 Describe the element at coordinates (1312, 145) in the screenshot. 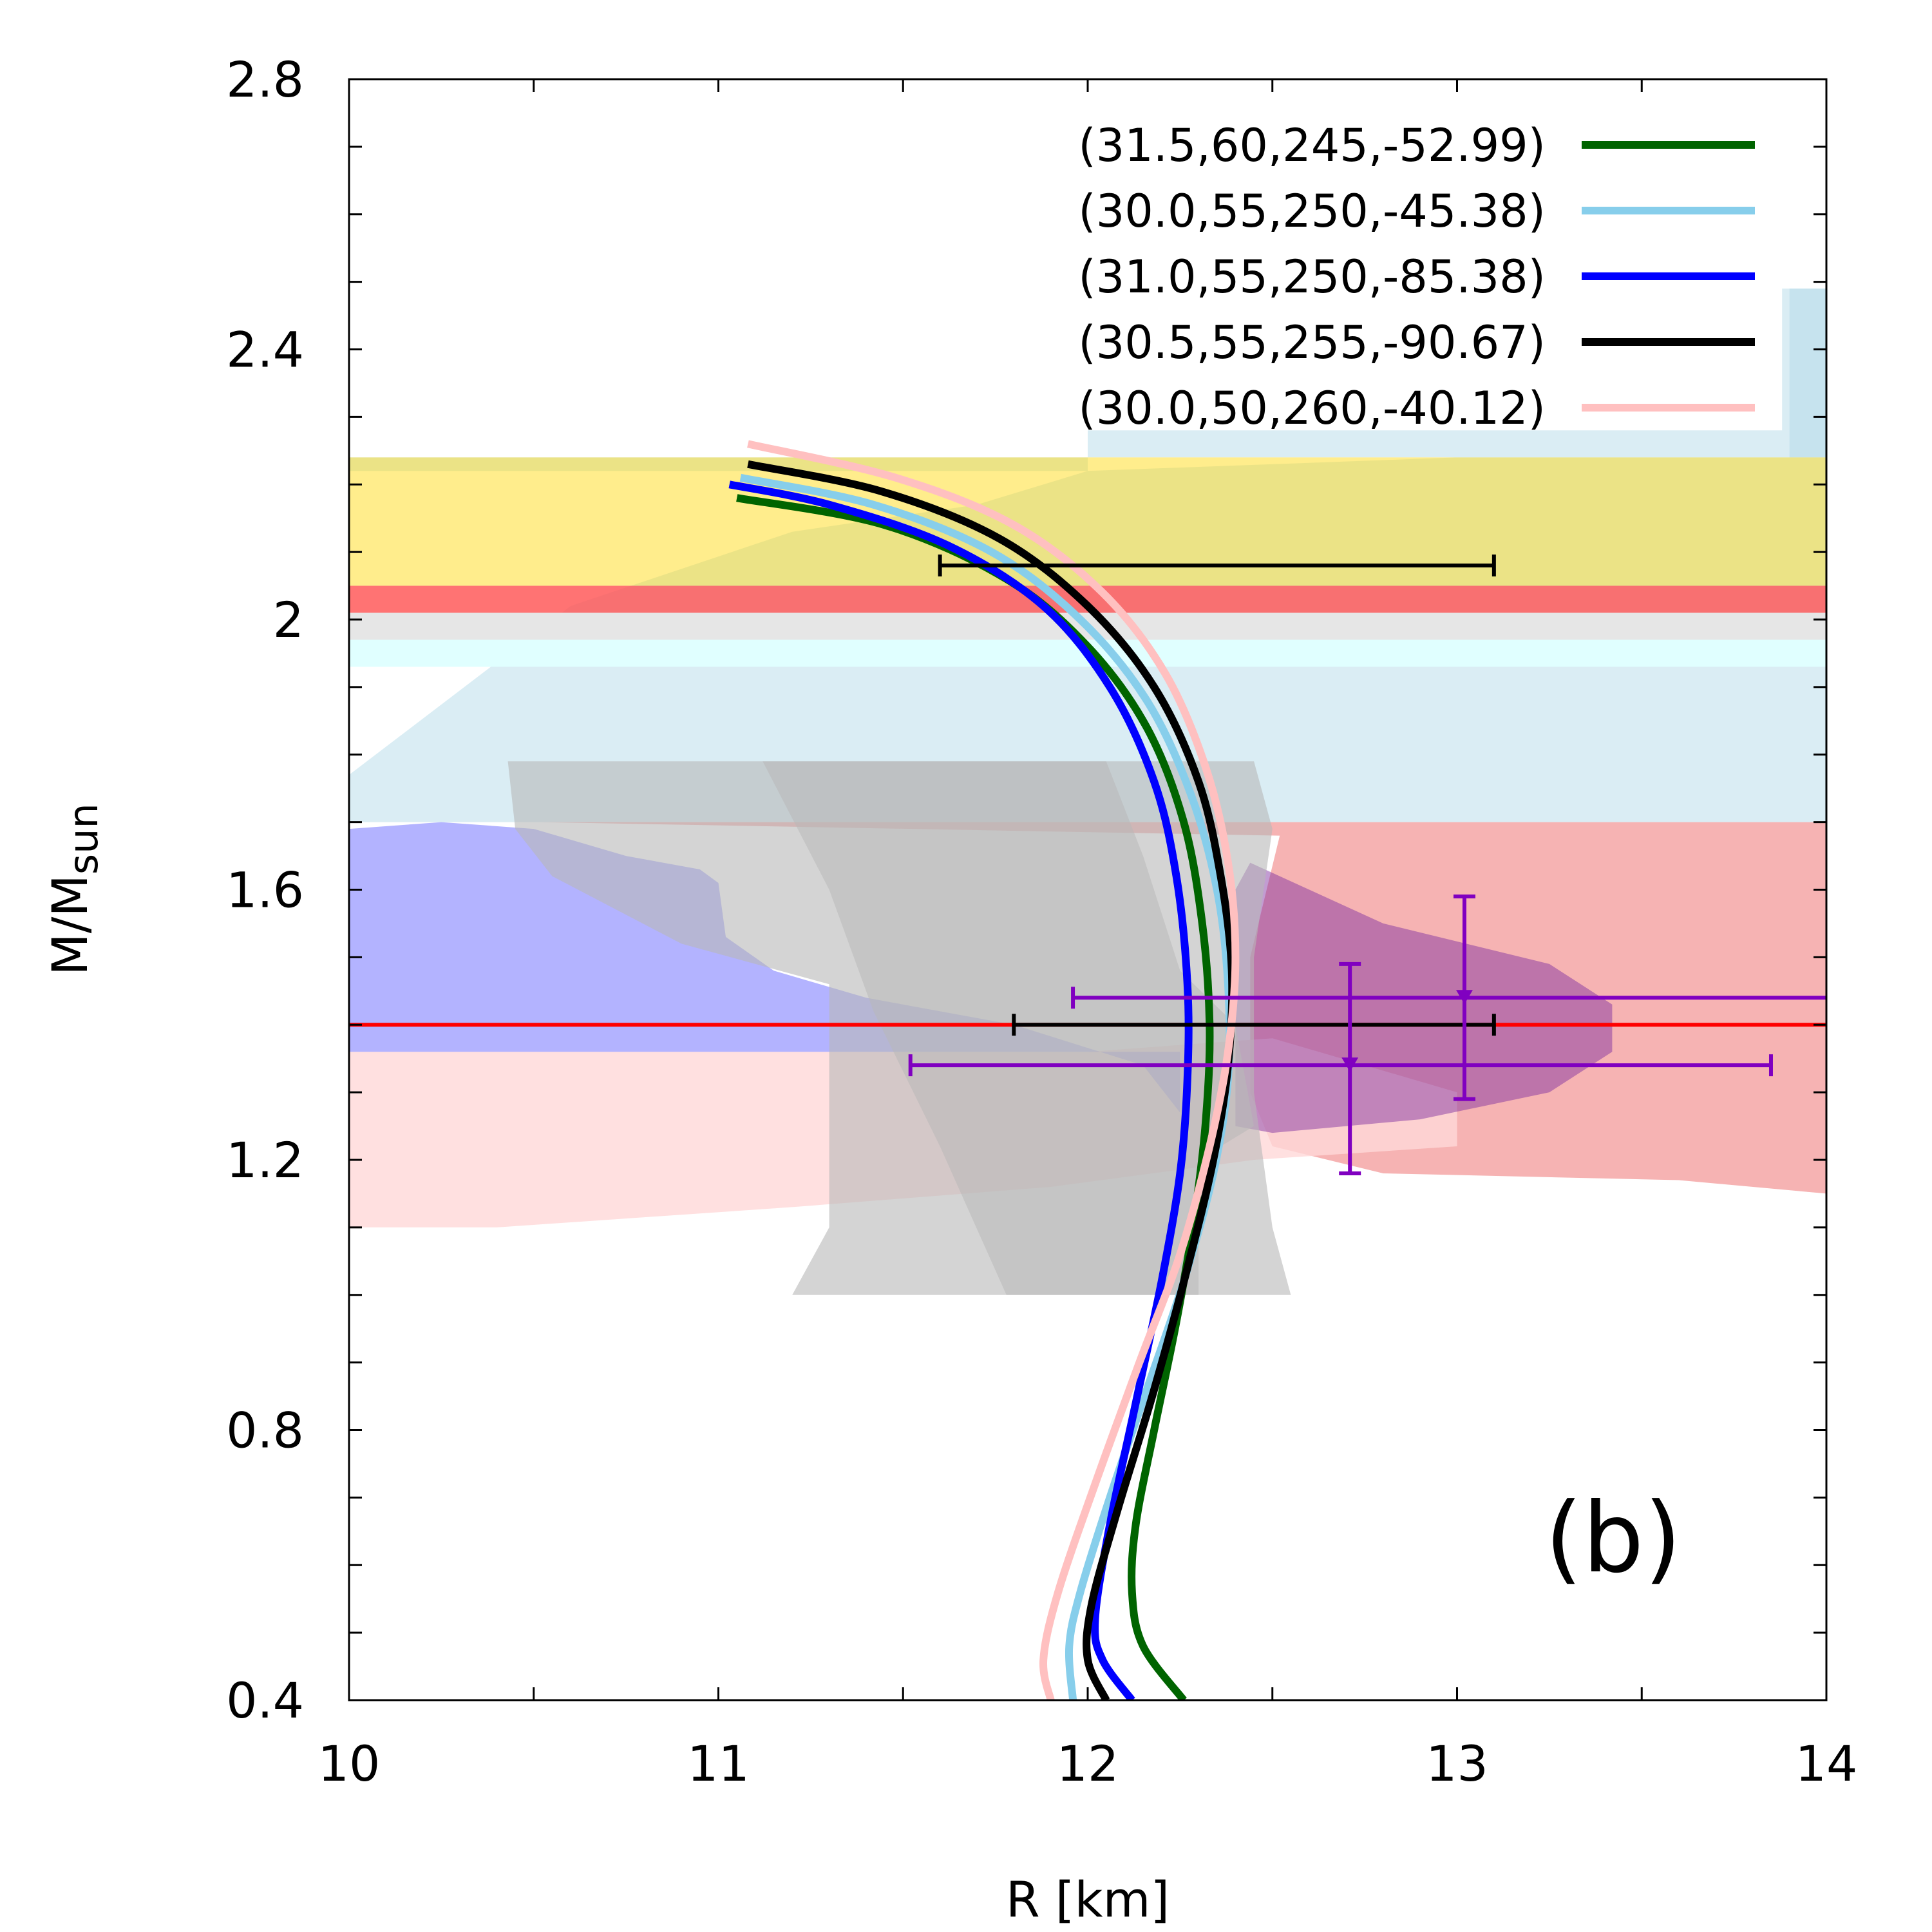

I see `legend-label: (31.5,60,245,-52.99)` at that location.